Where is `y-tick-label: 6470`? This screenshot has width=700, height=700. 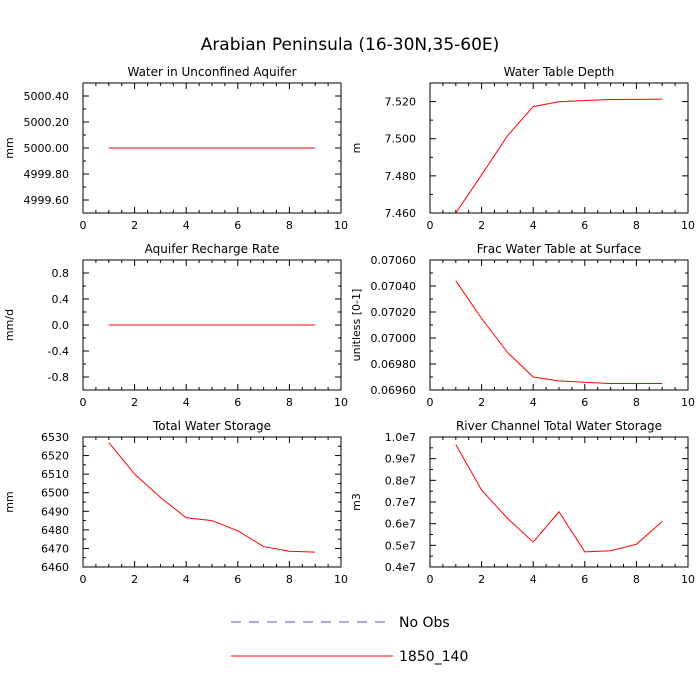
y-tick-label: 6470 is located at coordinates (55, 548).